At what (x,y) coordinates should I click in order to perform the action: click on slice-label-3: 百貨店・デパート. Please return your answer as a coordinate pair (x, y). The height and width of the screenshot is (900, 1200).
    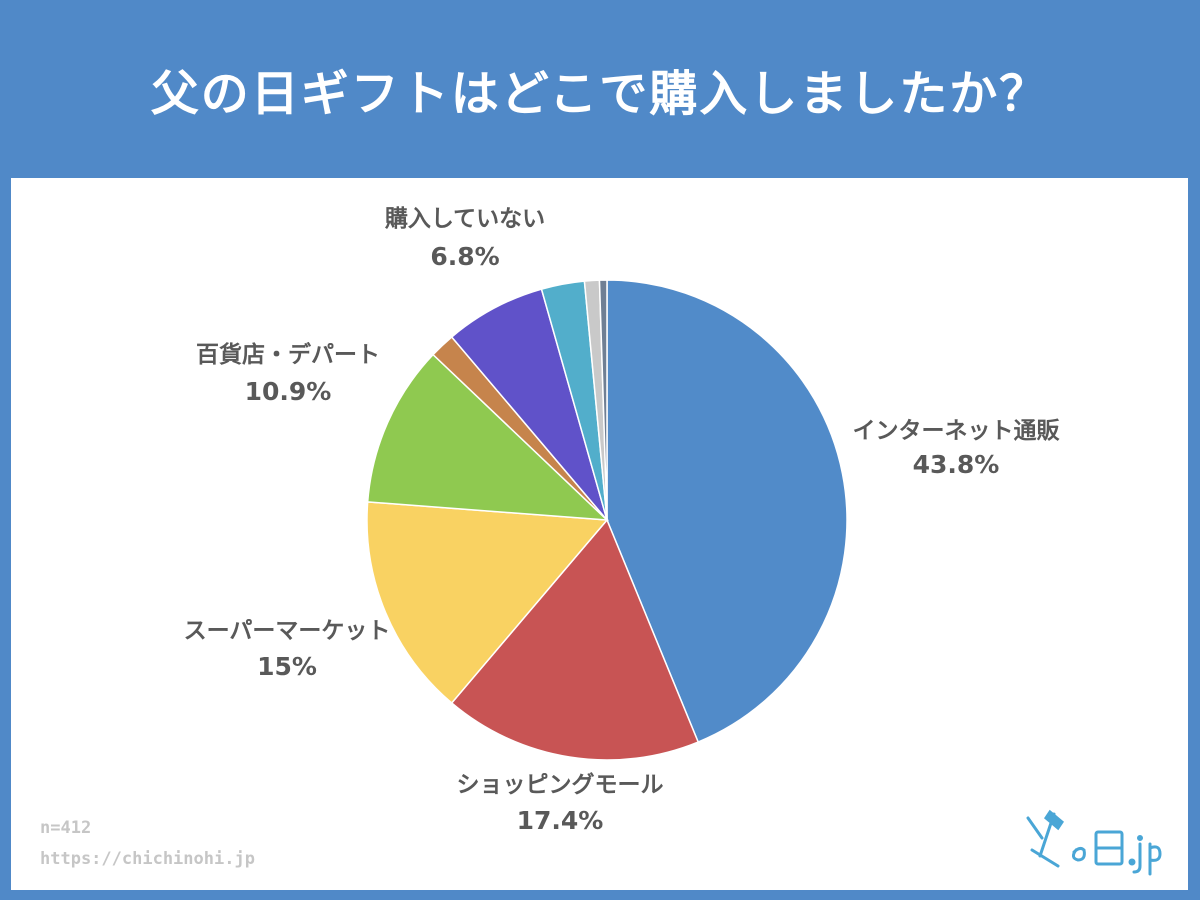
    Looking at the image, I should click on (288, 354).